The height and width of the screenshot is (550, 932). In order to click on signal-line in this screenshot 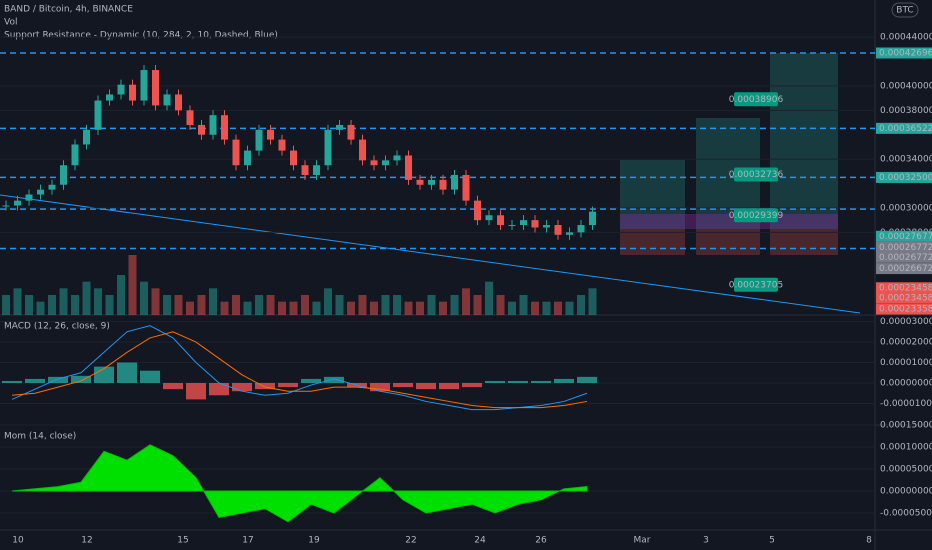, I will do `click(299, 370)`.